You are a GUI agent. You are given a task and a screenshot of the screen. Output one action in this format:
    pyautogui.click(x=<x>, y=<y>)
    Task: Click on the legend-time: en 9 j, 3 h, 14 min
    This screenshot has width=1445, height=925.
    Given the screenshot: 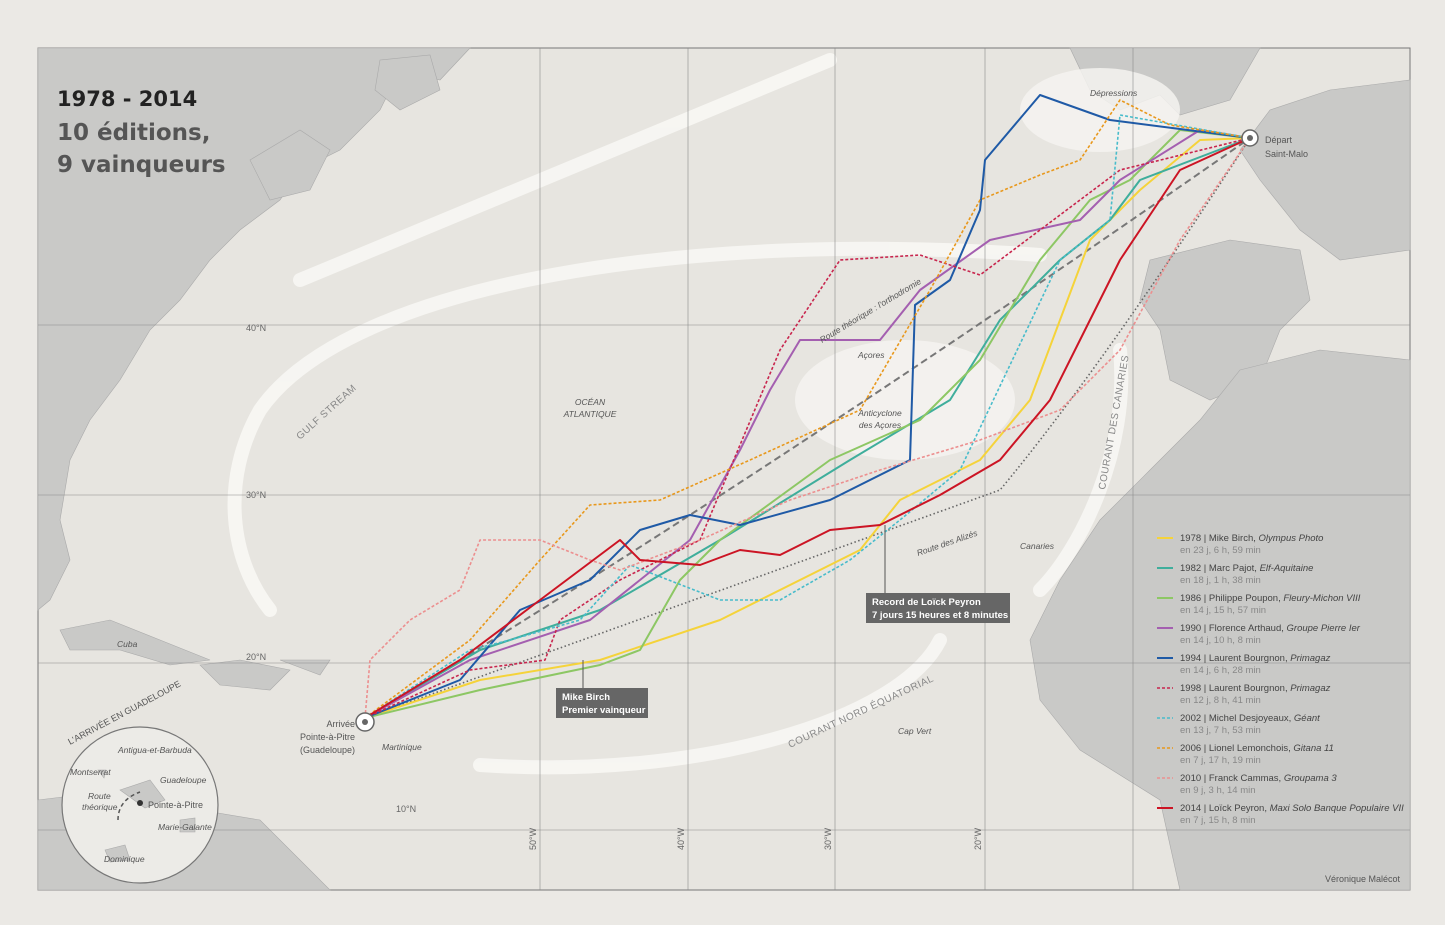 What is the action you would take?
    pyautogui.click(x=1218, y=790)
    